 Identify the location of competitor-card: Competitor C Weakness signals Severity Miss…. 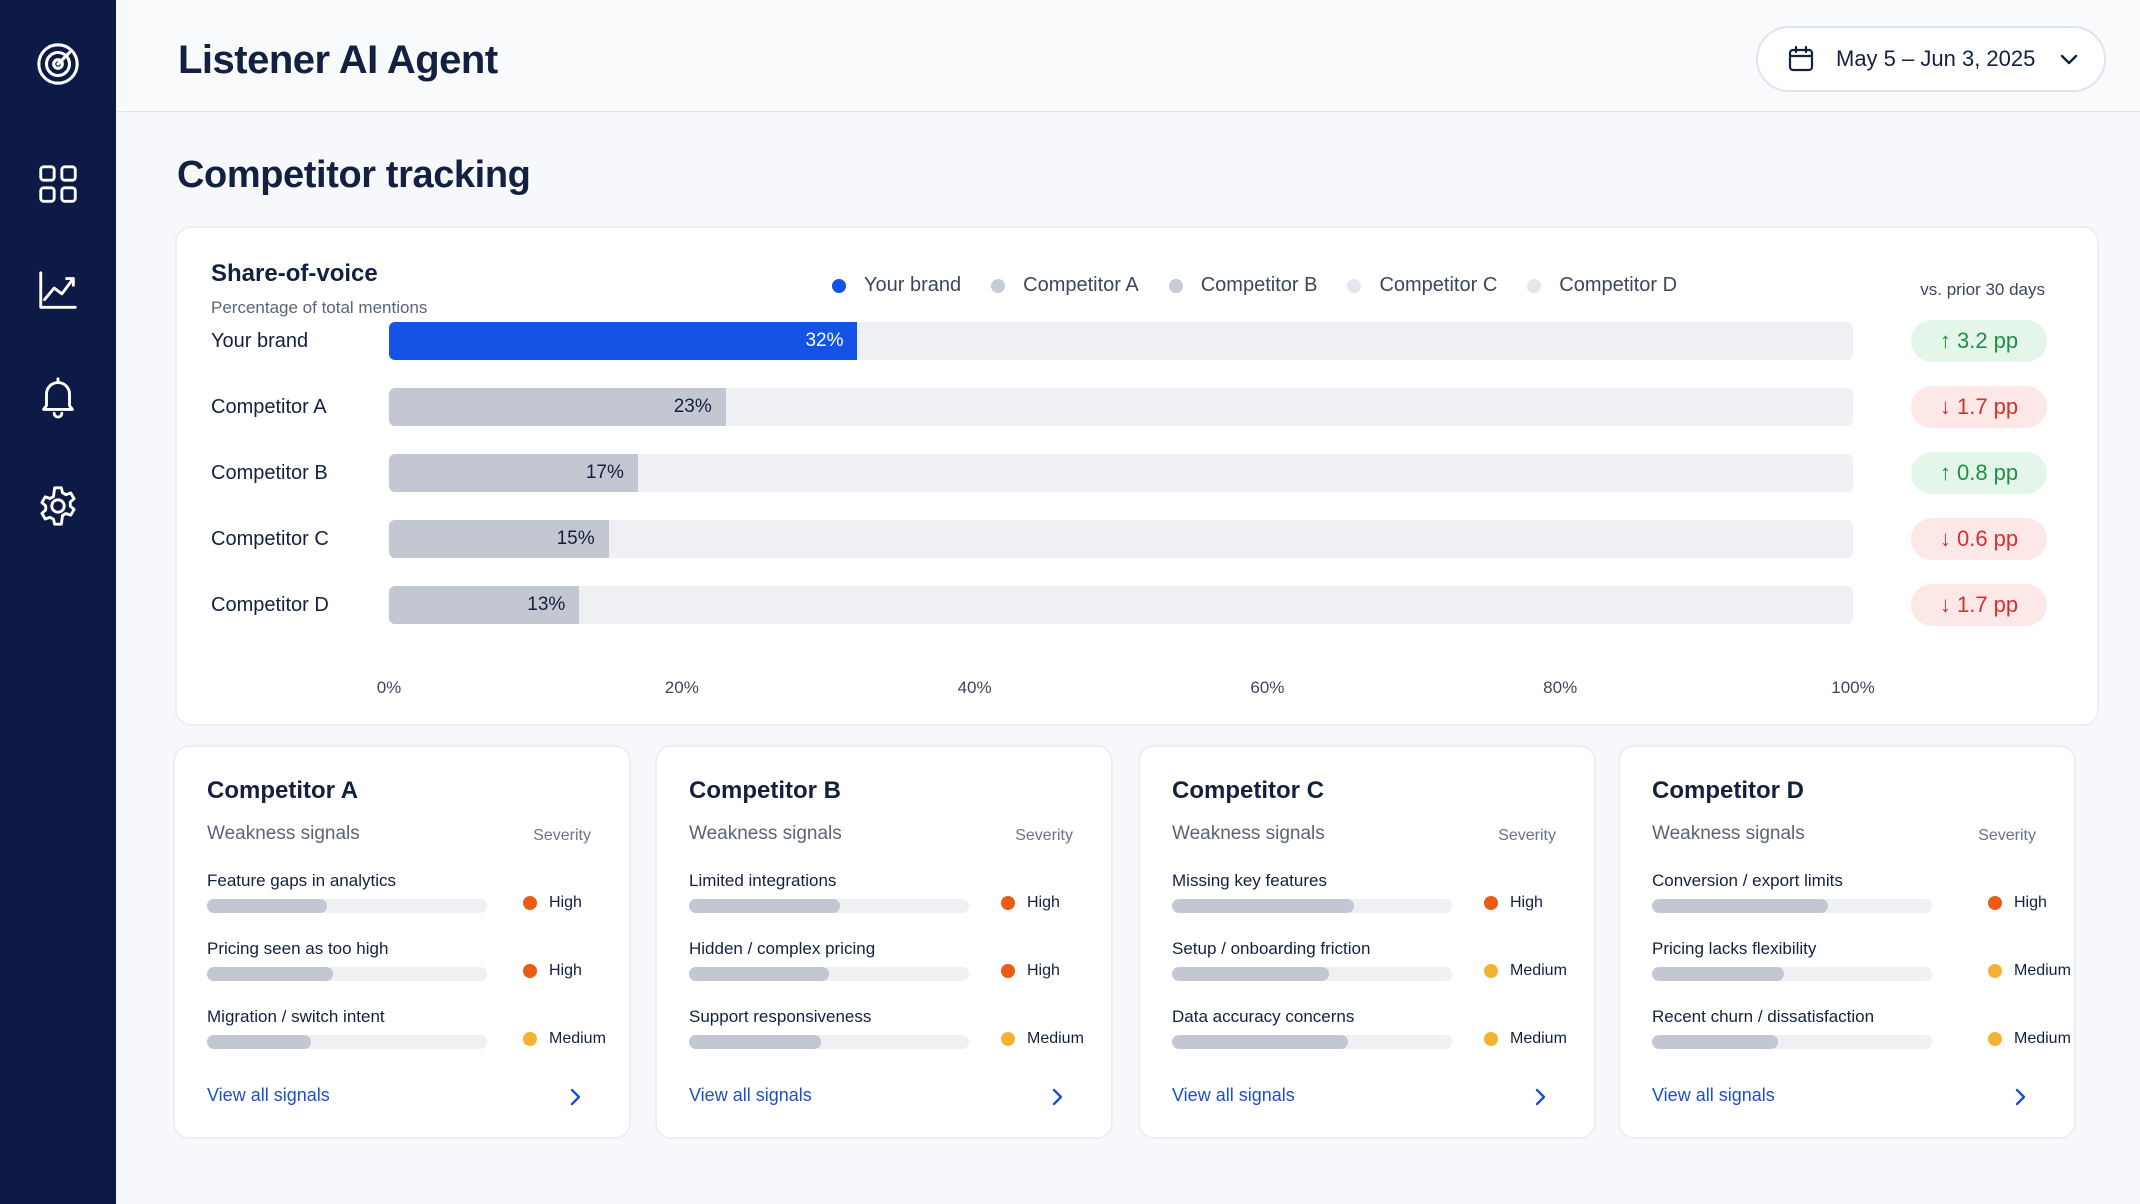
(1367, 942).